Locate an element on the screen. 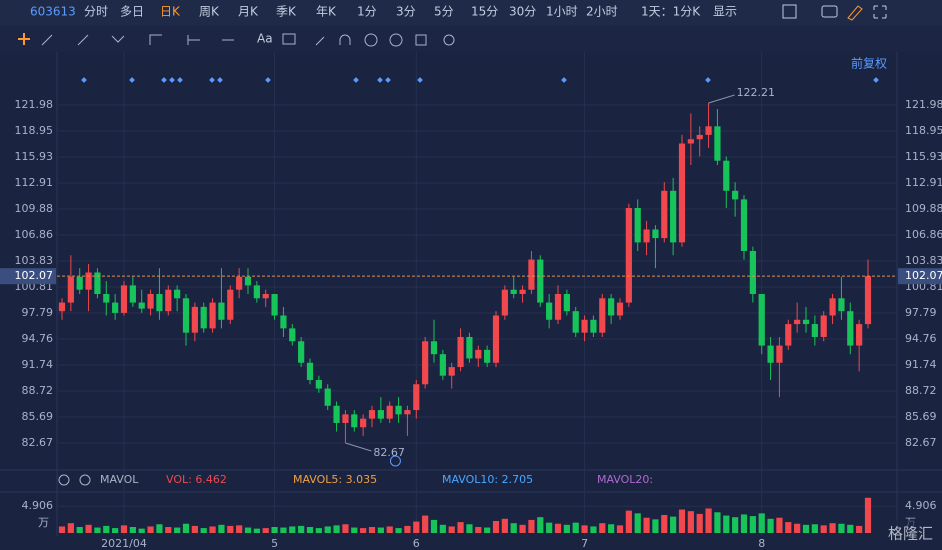  pen-icon is located at coordinates (855, 13).